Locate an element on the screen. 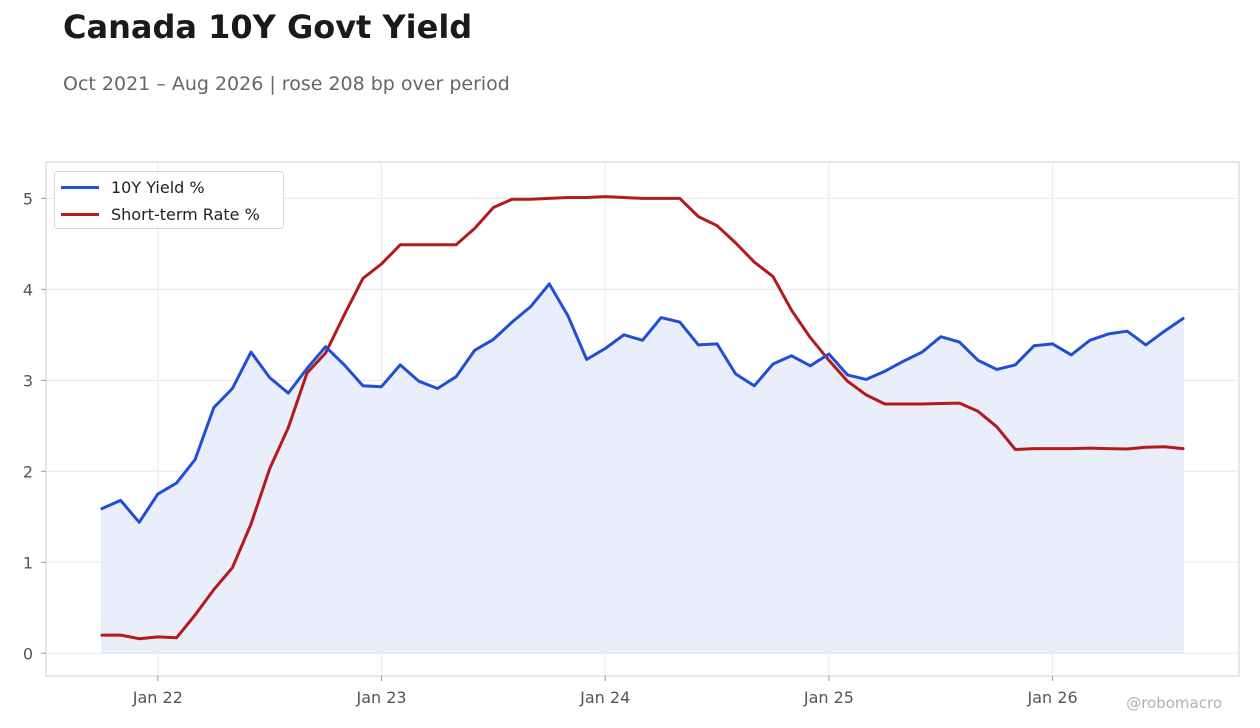 The height and width of the screenshot is (728, 1260). y-tick-label: 4 is located at coordinates (28, 289).